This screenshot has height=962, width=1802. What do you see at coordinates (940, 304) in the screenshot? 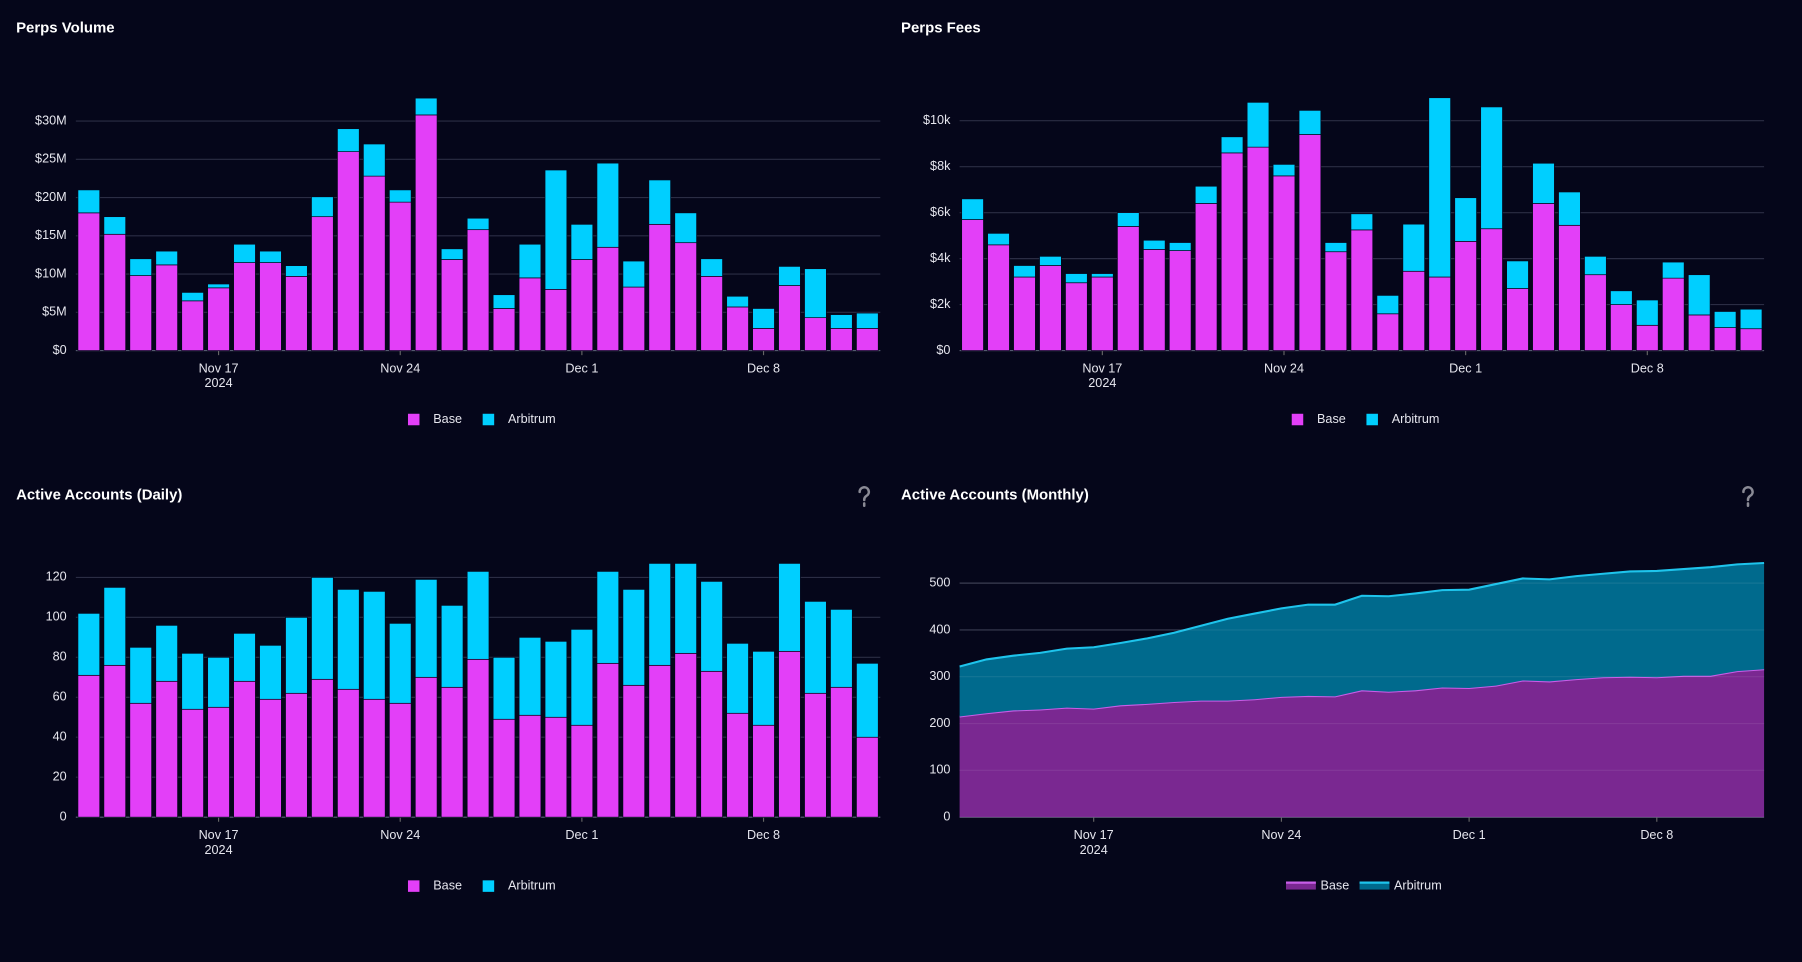
I see `y-tick-label: $2k` at bounding box center [940, 304].